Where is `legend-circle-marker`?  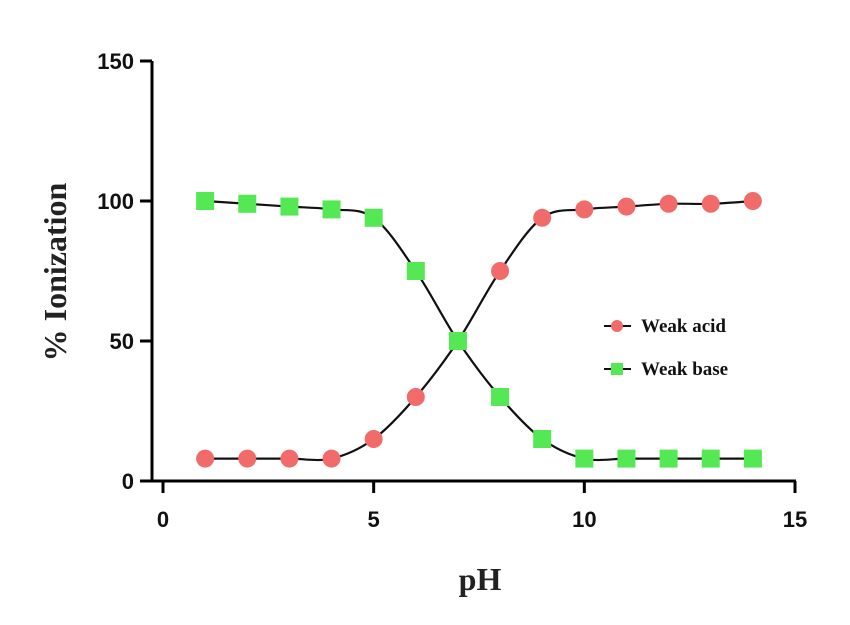
legend-circle-marker is located at coordinates (617, 326).